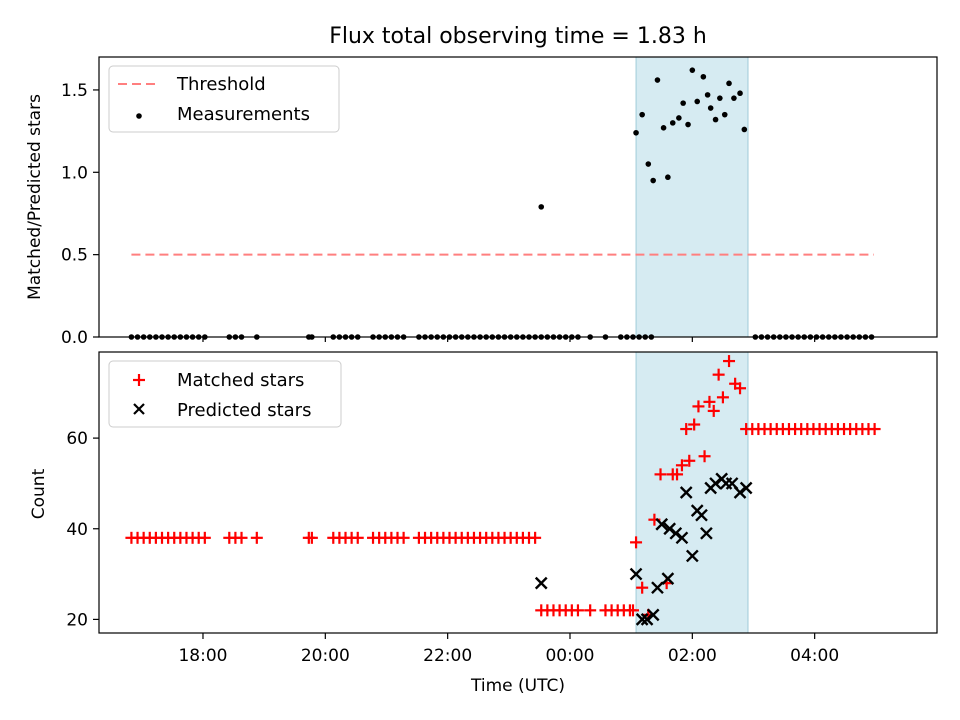  What do you see at coordinates (139, 380) in the screenshot?
I see `legend-matched-swatch` at bounding box center [139, 380].